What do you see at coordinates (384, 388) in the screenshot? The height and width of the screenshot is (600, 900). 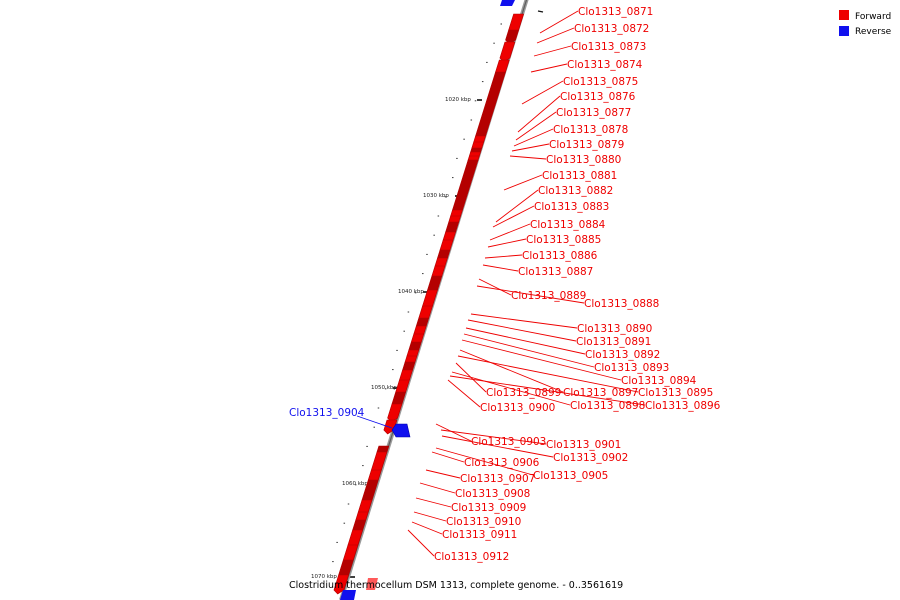 I see `tick-label: 1050 kbp` at bounding box center [384, 388].